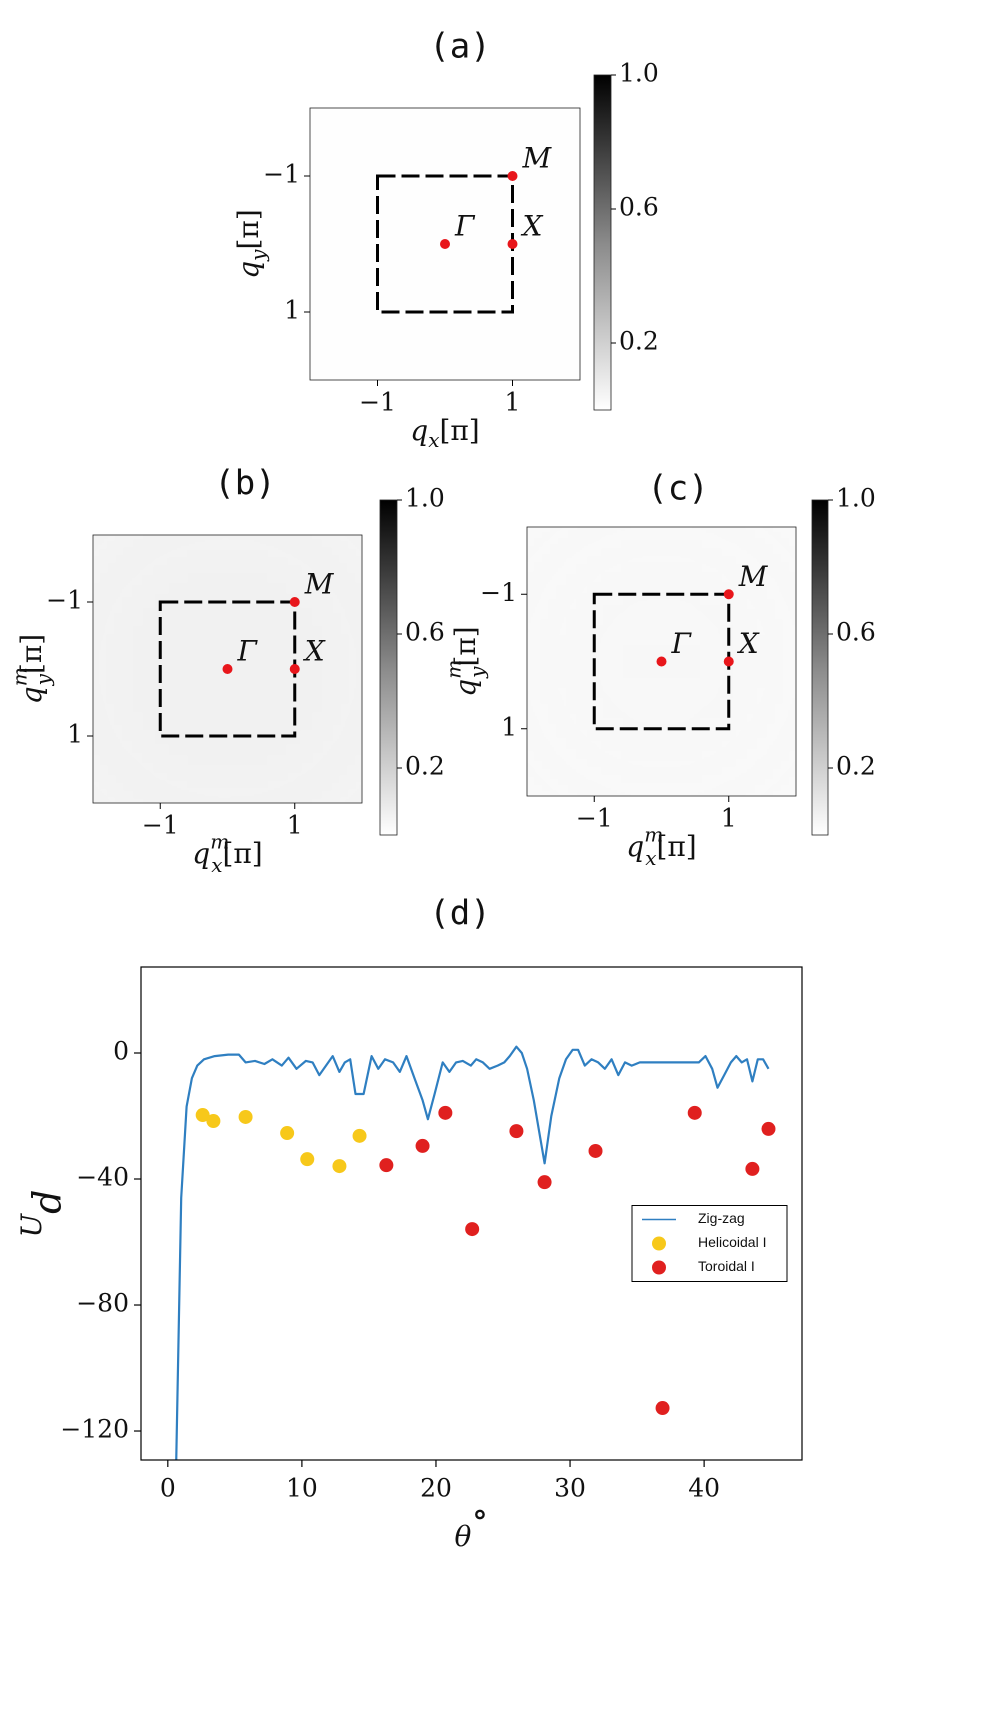 This screenshot has width=994, height=1734. What do you see at coordinates (472, 1252) in the screenshot?
I see `series-line` at bounding box center [472, 1252].